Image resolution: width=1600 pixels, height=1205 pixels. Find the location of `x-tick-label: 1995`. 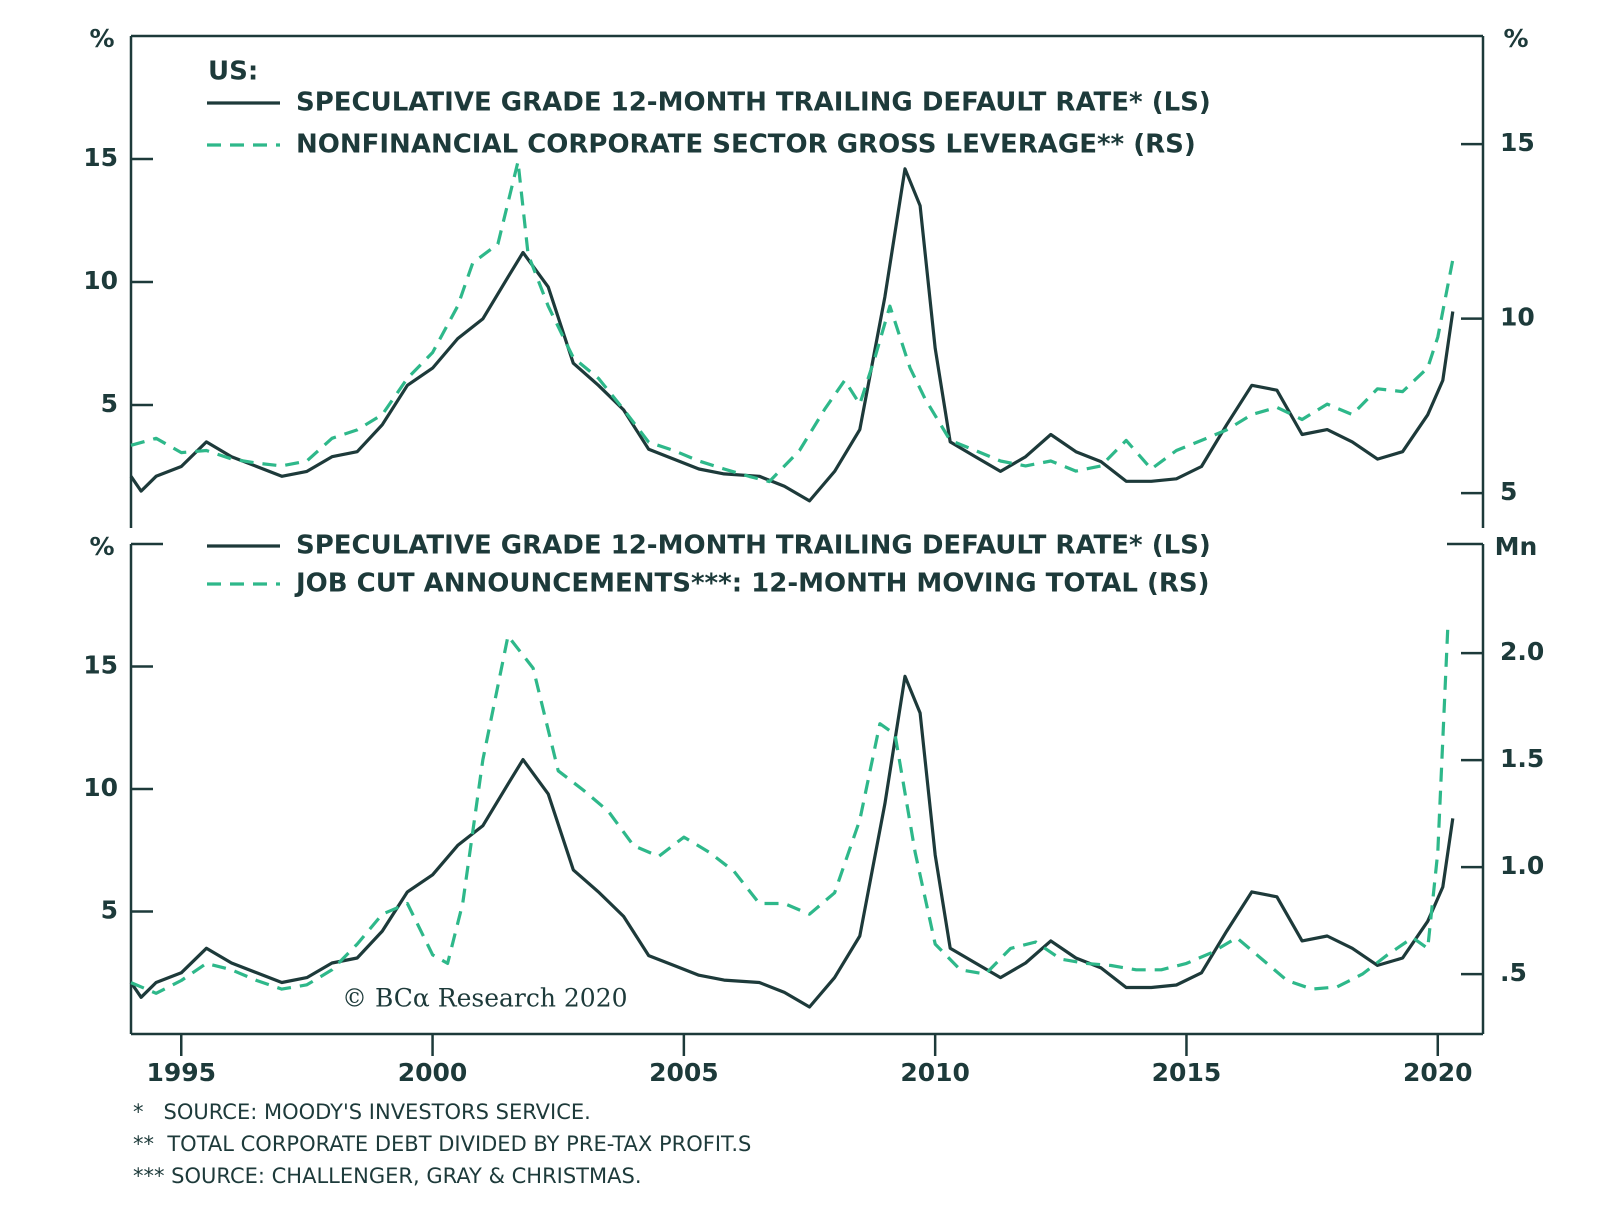

x-tick-label: 1995 is located at coordinates (181, 1072).